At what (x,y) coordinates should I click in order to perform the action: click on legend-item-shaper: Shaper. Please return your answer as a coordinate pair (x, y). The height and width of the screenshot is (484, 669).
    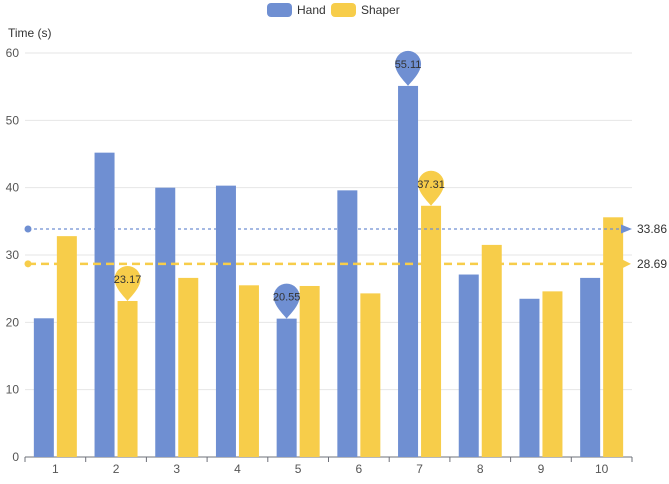
    Looking at the image, I should click on (365, 10).